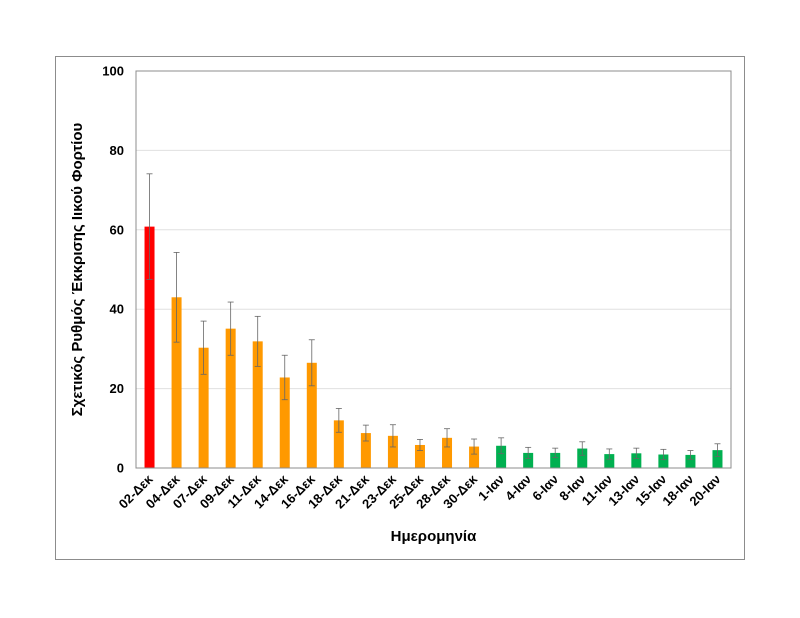 The height and width of the screenshot is (618, 800). I want to click on bar-20-Ιαν, so click(717, 459).